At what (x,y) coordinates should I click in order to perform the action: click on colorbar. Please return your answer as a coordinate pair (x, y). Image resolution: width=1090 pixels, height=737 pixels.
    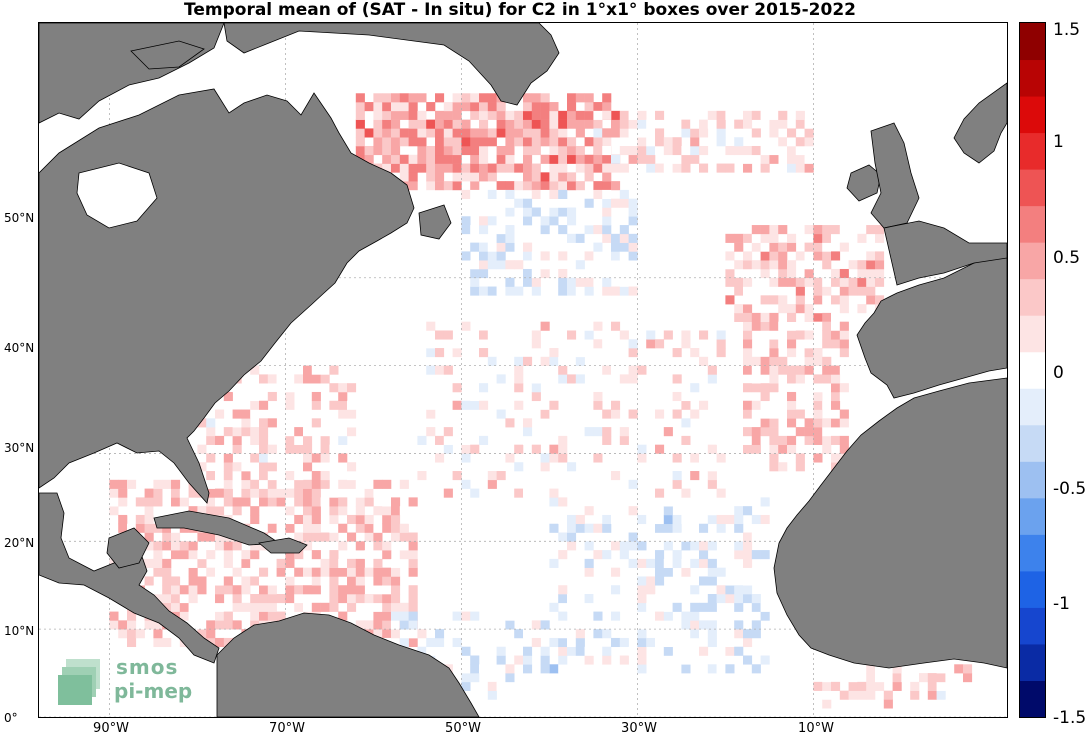
    Looking at the image, I should click on (1032, 370).